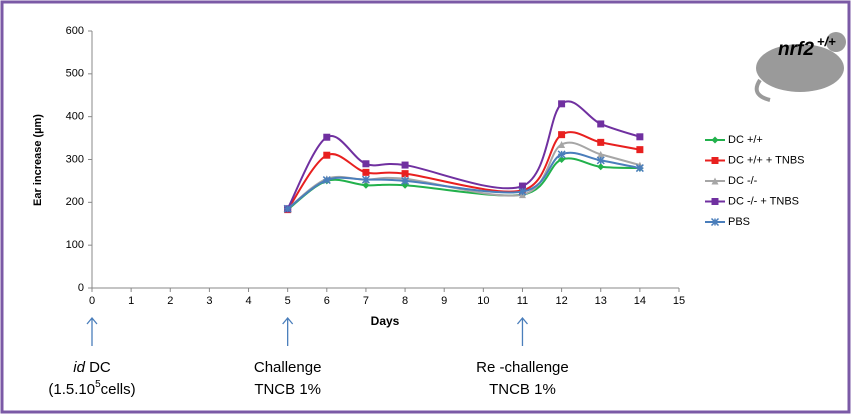  I want to click on annotation-part: DC, so click(98, 367).